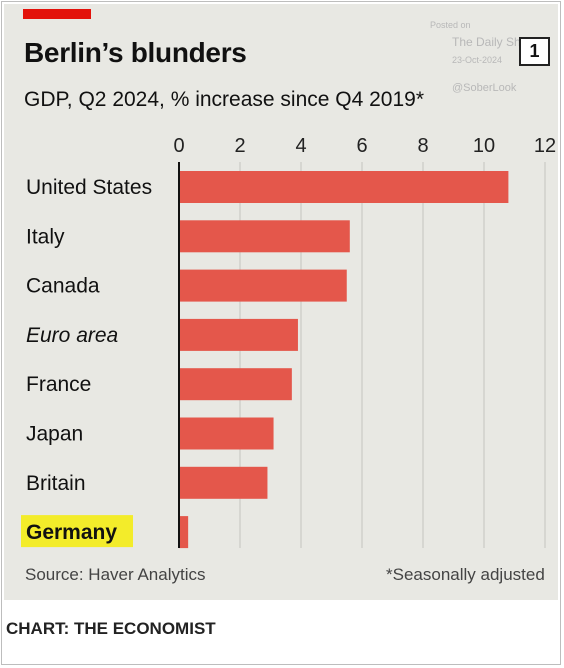 This screenshot has height=668, width=564. I want to click on x-tick-label: 0, so click(178, 146).